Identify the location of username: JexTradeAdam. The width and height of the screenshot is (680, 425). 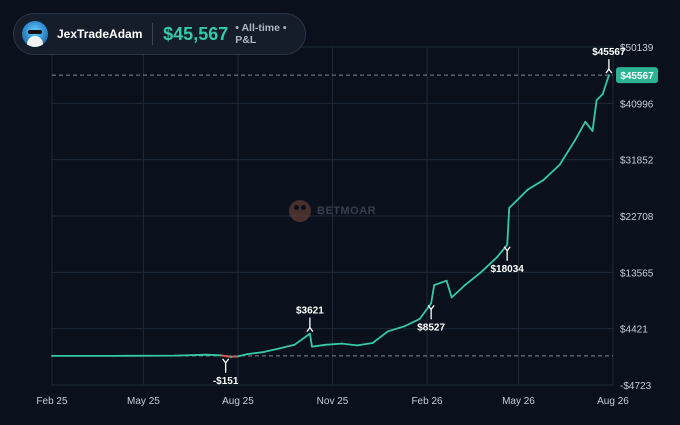
(100, 34).